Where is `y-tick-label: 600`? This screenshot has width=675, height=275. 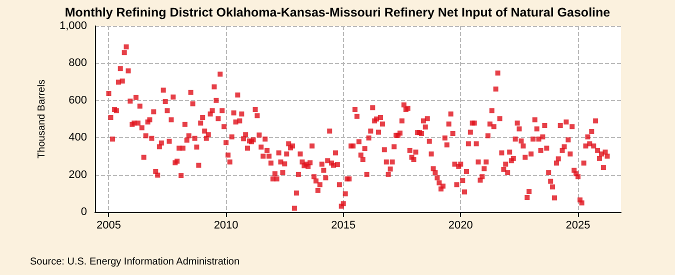
y-tick-label: 600 is located at coordinates (77, 100).